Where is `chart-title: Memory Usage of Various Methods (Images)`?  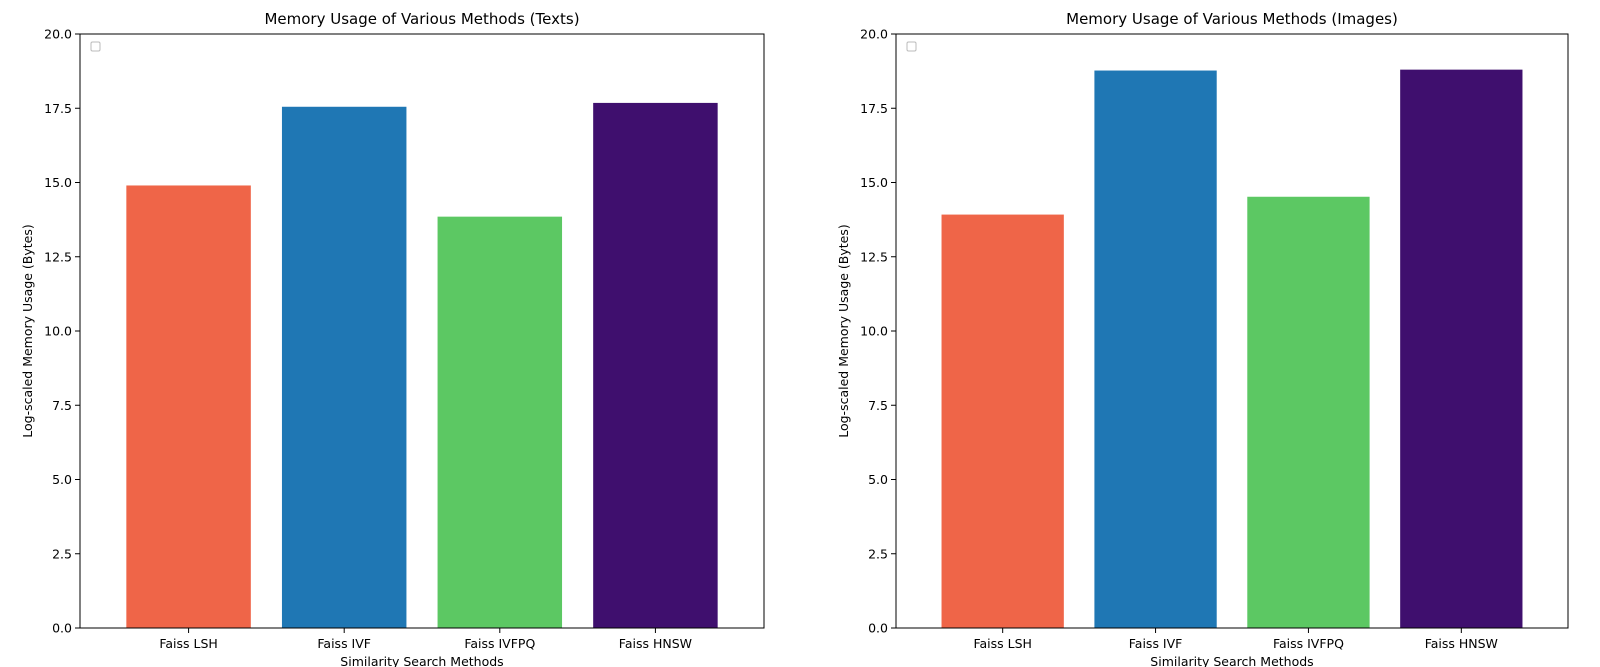 chart-title: Memory Usage of Various Methods (Images) is located at coordinates (1232, 19).